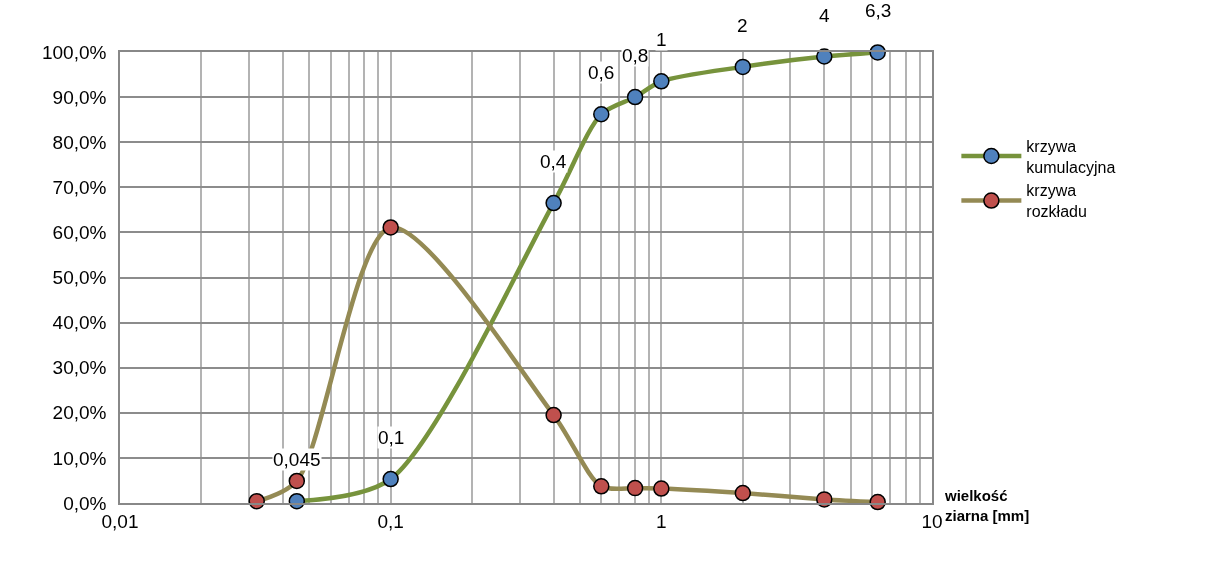  I want to click on y-tick-label: 90,0%, so click(79, 97).